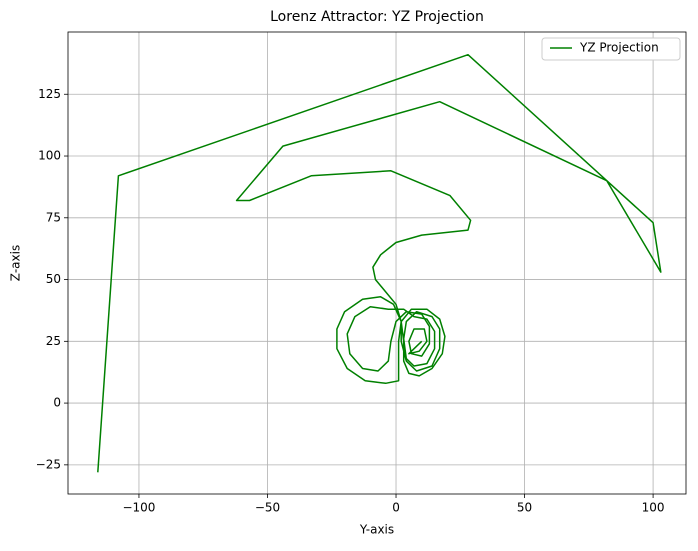  I want to click on x-axis-label: Y-axis, so click(376, 530).